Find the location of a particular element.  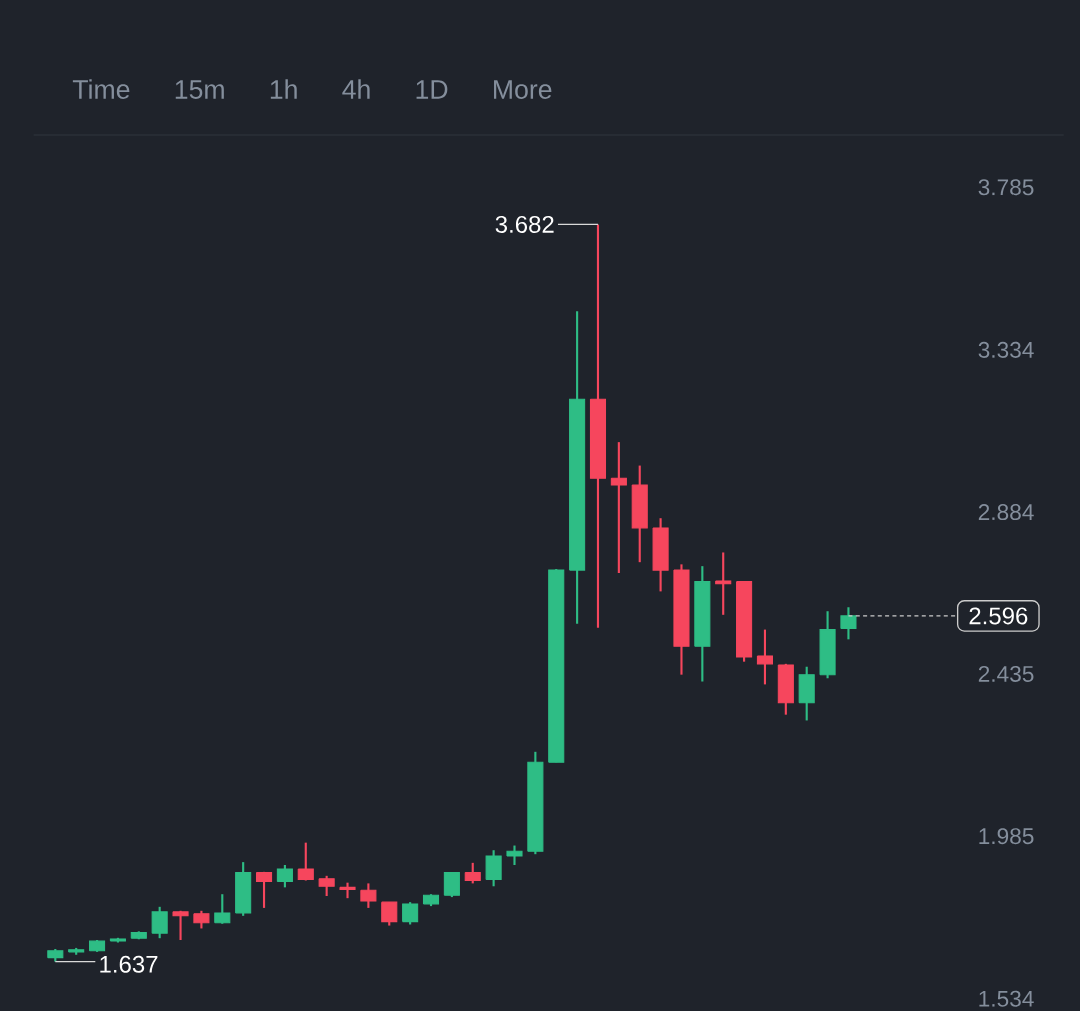

text: More is located at coordinates (523, 89).